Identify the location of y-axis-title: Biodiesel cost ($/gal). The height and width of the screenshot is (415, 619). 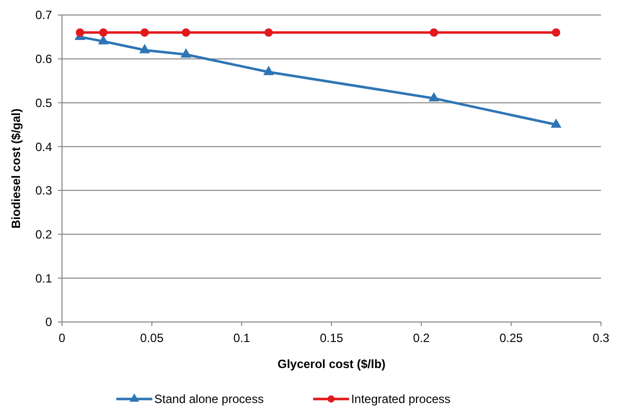
(16, 168).